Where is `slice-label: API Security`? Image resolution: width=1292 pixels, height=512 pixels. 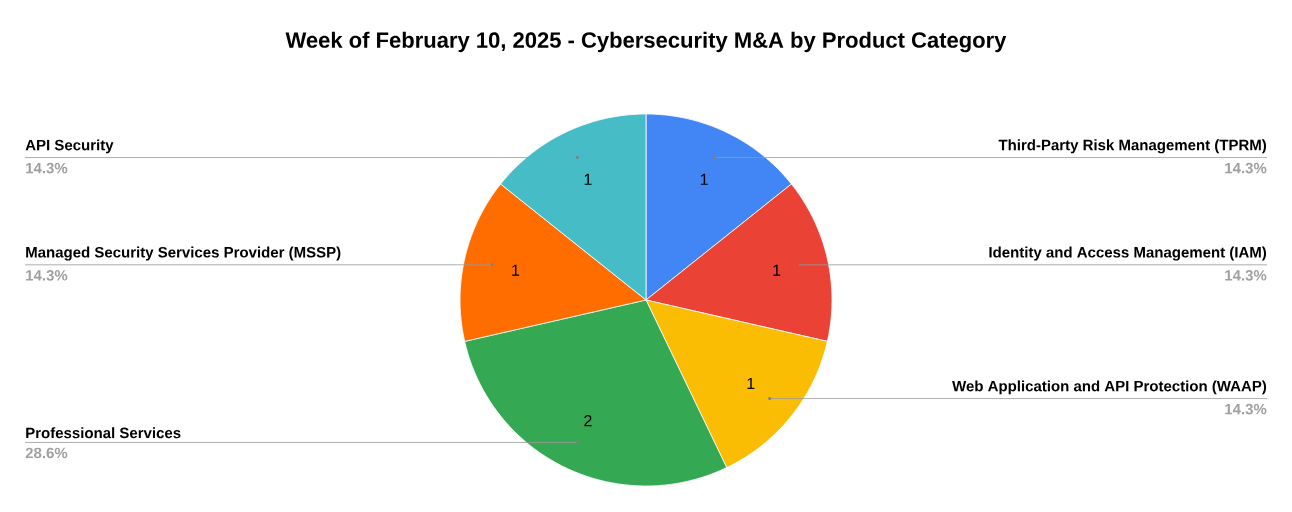 slice-label: API Security is located at coordinates (69, 146).